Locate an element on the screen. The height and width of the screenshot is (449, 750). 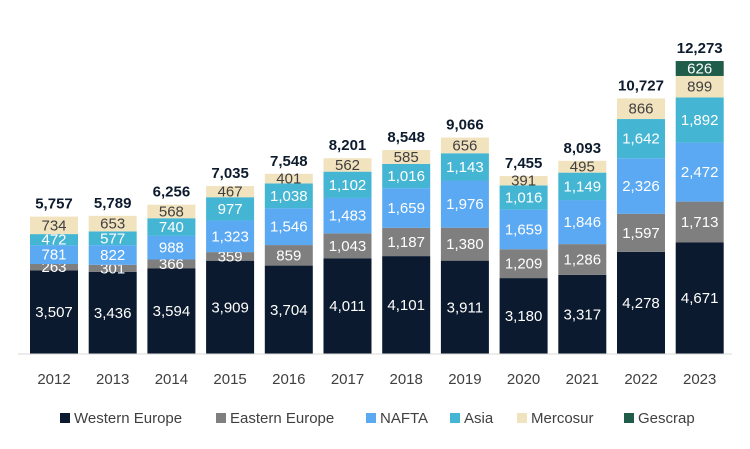
bar-segment-western-europe-2019 is located at coordinates (464, 307).